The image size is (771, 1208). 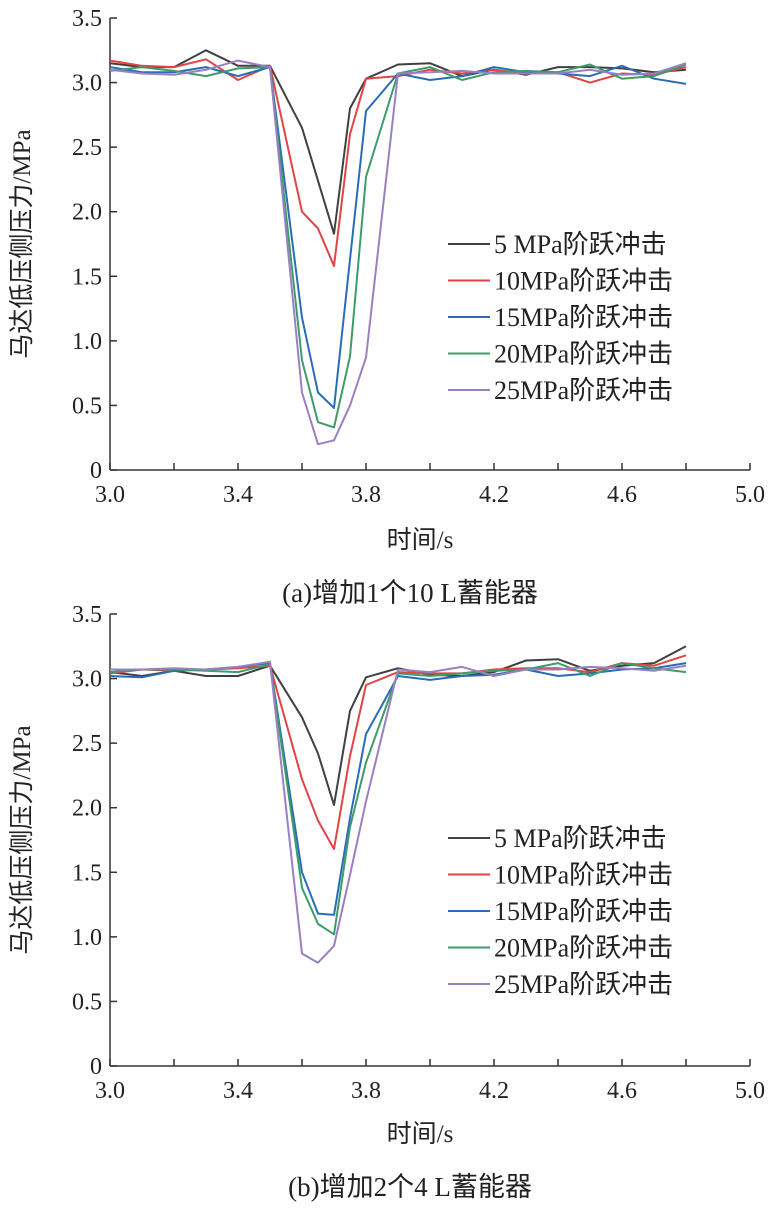 What do you see at coordinates (410, 1187) in the screenshot?
I see `panel-caption: (b)增加2个4 L蓄能器` at bounding box center [410, 1187].